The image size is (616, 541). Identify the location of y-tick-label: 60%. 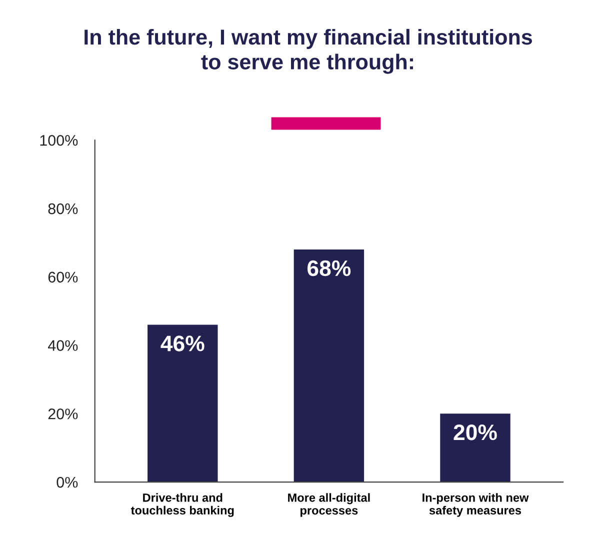
(63, 277).